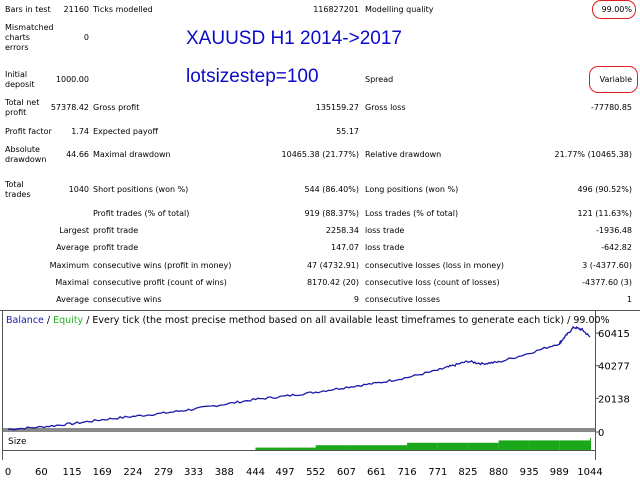 The height and width of the screenshot is (480, 640). What do you see at coordinates (285, 472) in the screenshot?
I see `x-tick-label: 497` at bounding box center [285, 472].